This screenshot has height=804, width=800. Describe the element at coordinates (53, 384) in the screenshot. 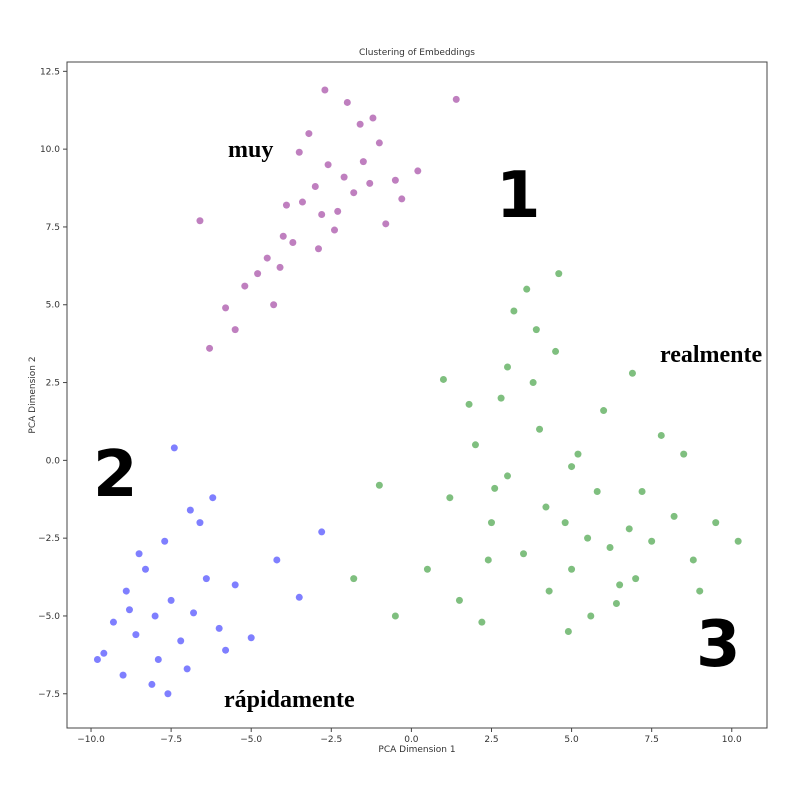

I see `y-tick-label: 2.5` at that location.